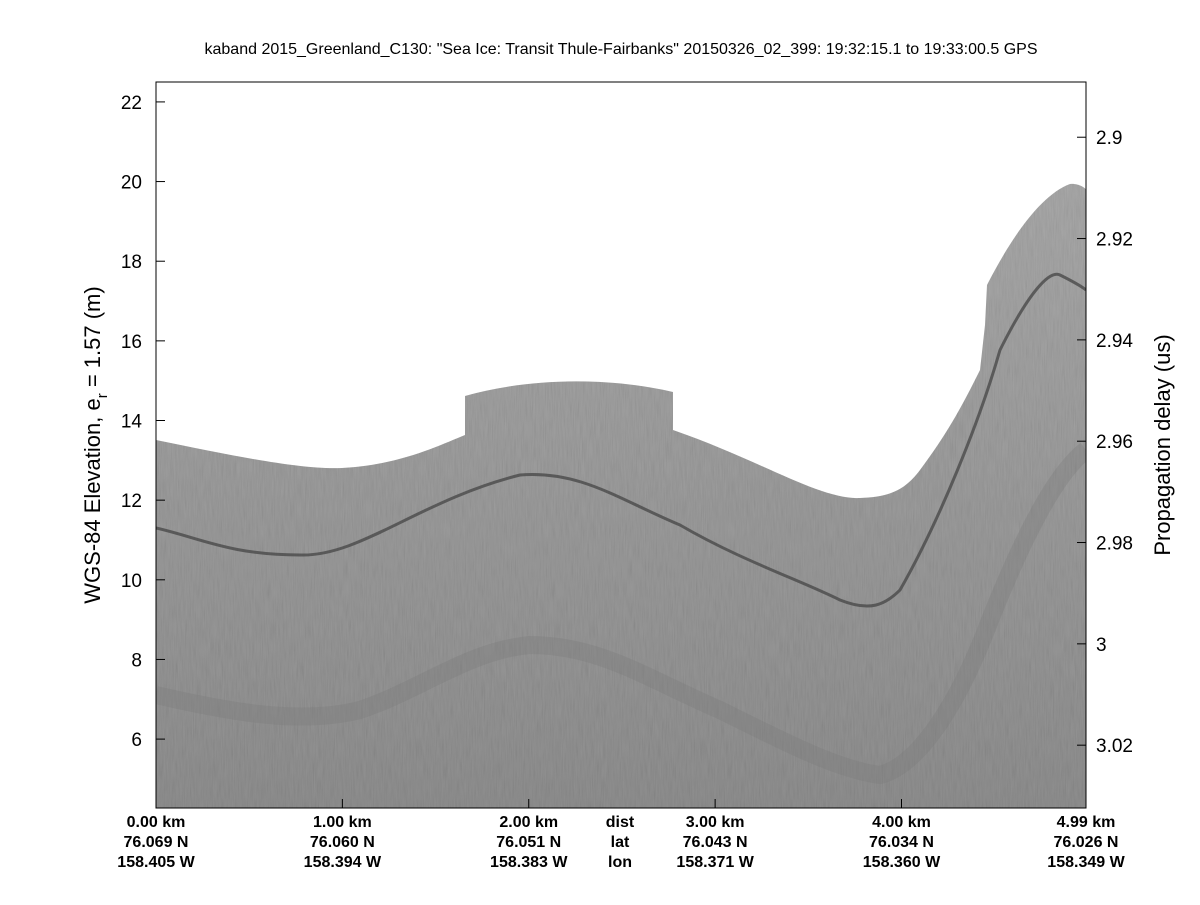  I want to click on x-tick-label: 2.00 km, so click(528, 822).